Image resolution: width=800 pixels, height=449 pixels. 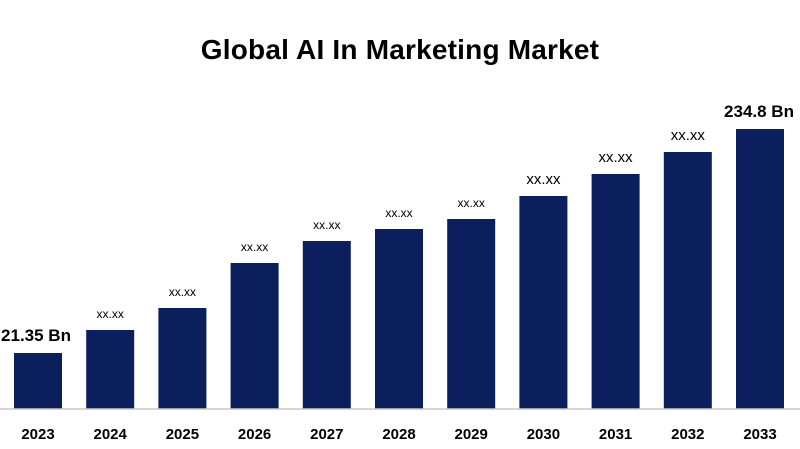 What do you see at coordinates (687, 434) in the screenshot?
I see `x-tick-2032: 2032` at bounding box center [687, 434].